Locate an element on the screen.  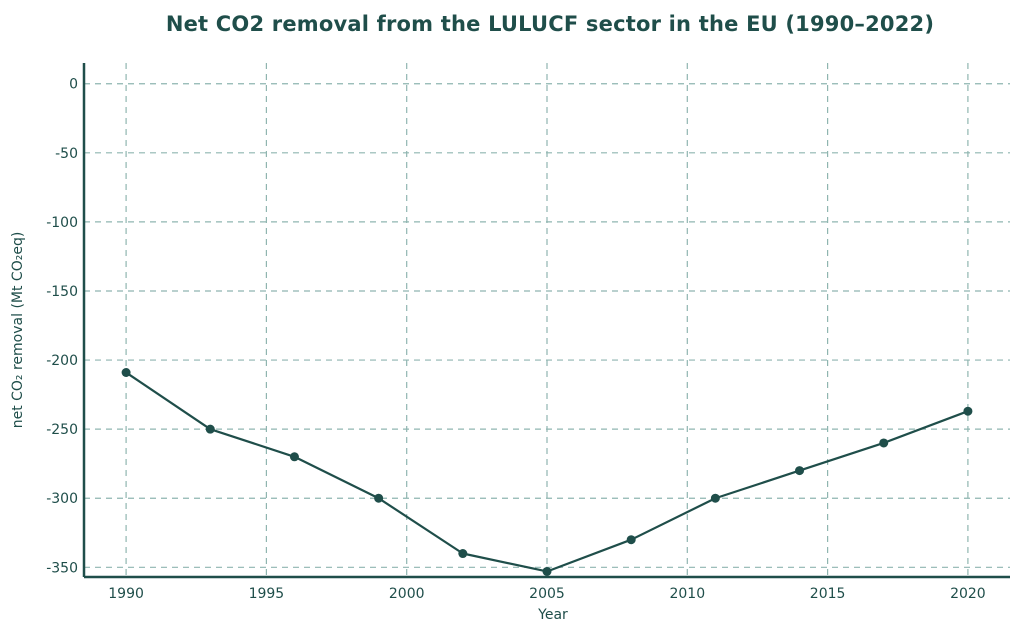
x-tick-label: 2005 is located at coordinates (547, 594).